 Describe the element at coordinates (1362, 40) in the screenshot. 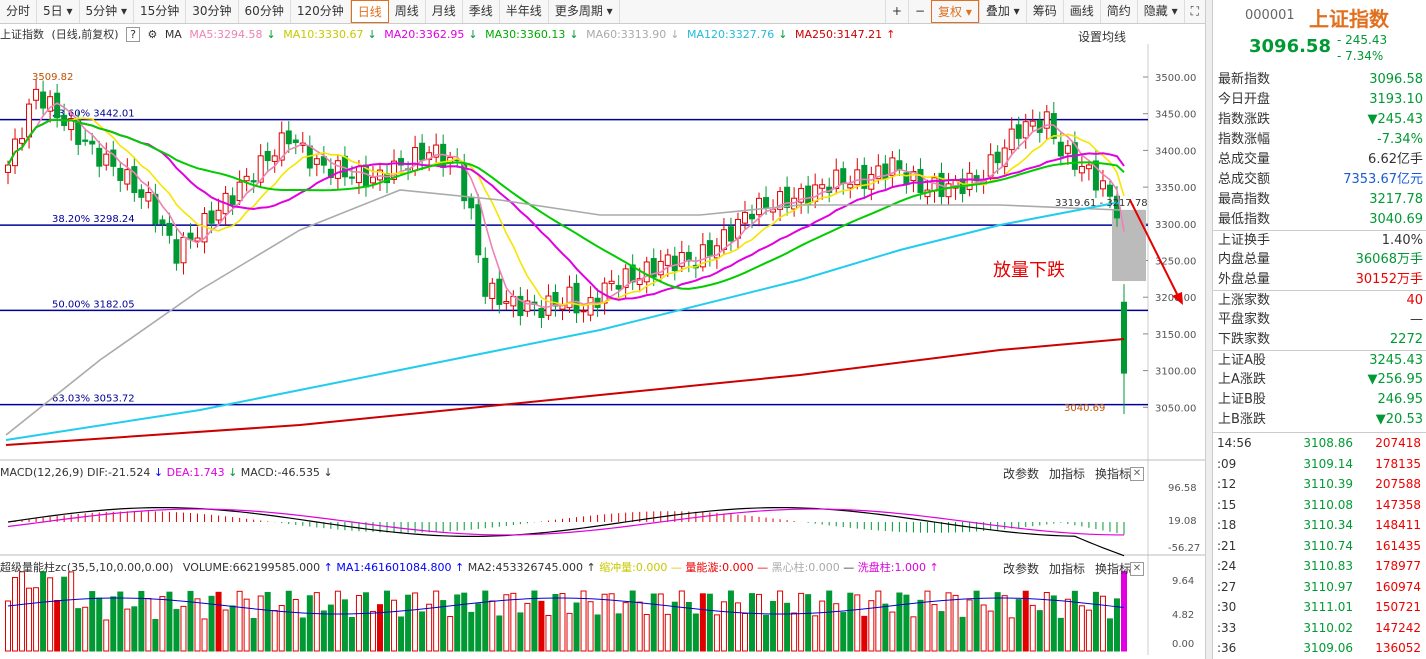

I see `quote-change-value: - 245.43` at that location.